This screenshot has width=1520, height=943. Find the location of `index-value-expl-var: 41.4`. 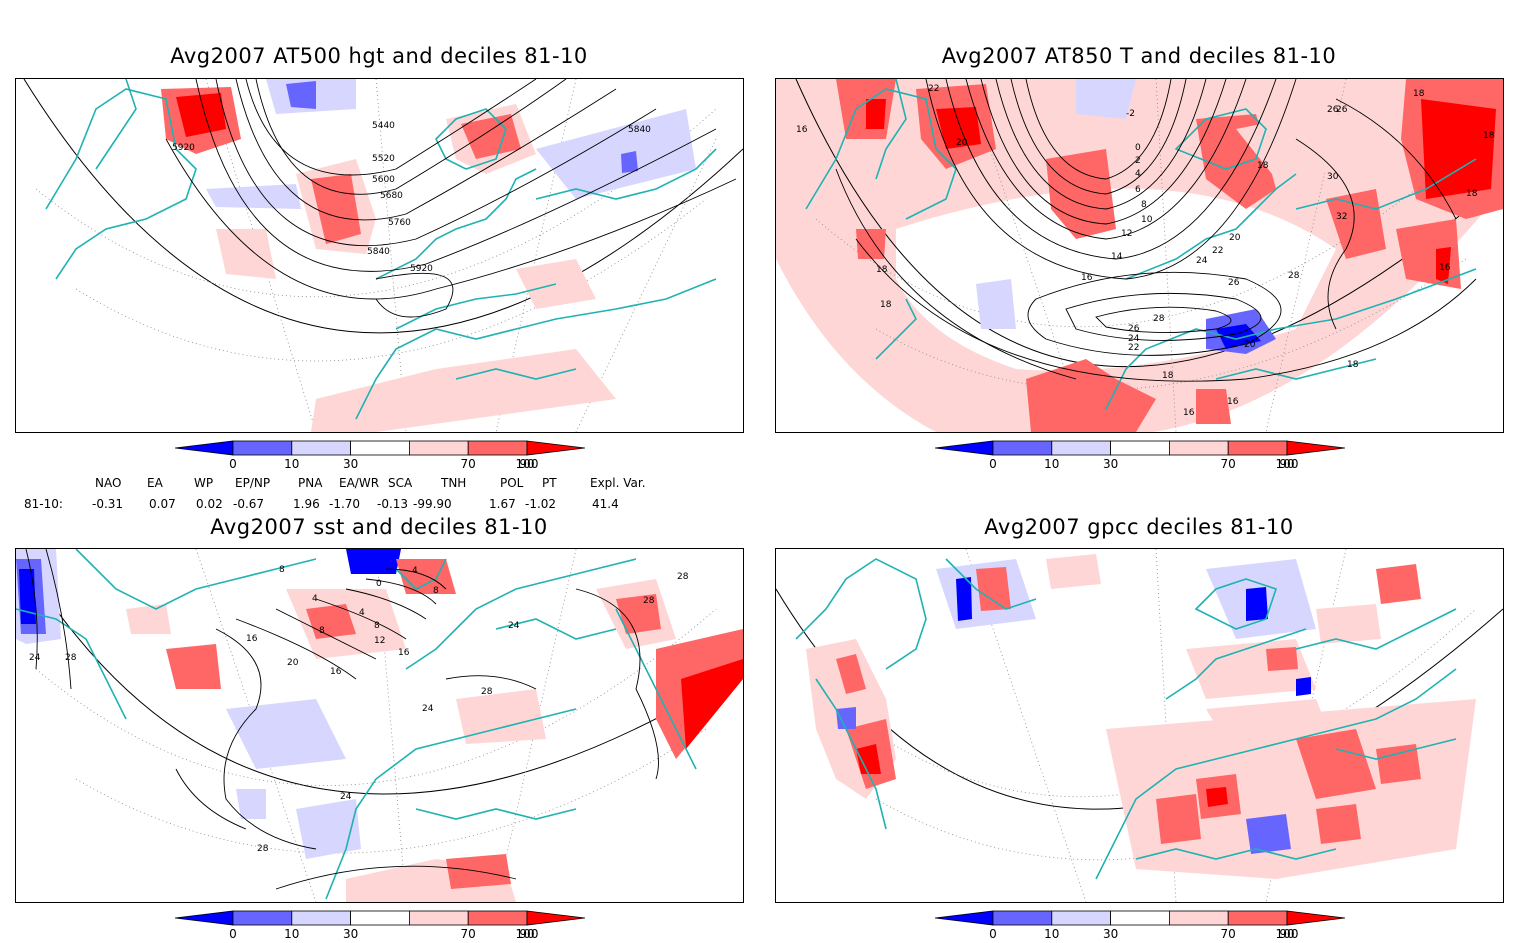

index-value-expl-var: 41.4 is located at coordinates (605, 504).